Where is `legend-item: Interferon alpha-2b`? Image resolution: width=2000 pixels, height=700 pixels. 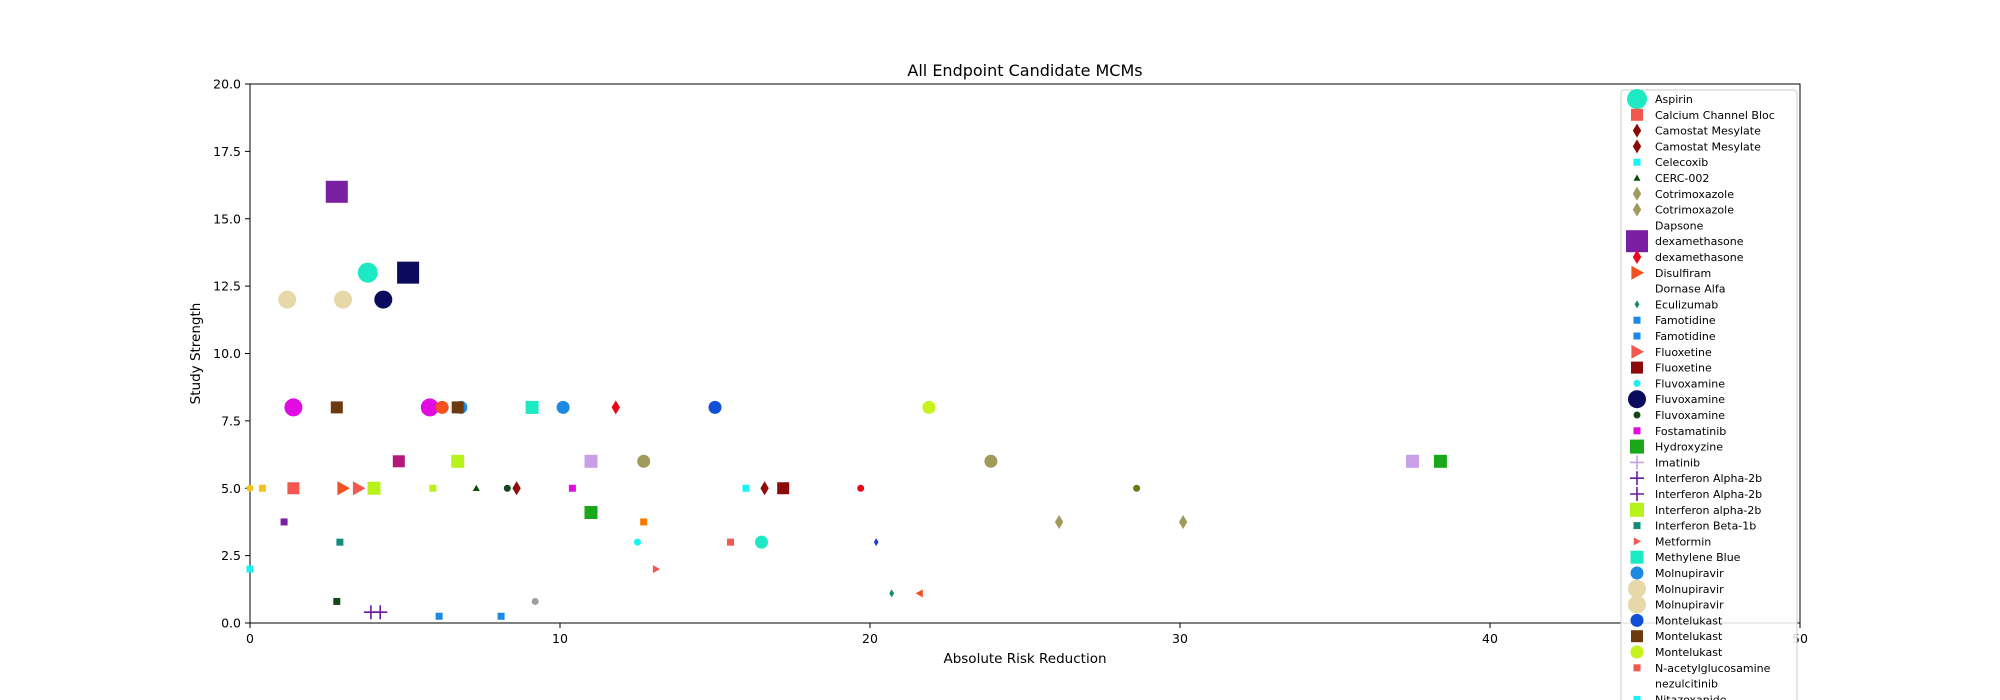
legend-item: Interferon alpha-2b is located at coordinates (1695, 509).